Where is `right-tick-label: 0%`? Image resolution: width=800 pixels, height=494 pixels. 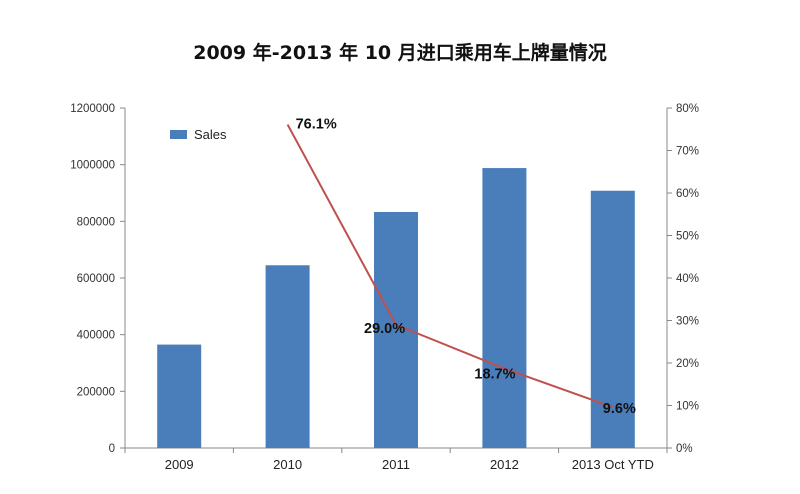
right-tick-label: 0% is located at coordinates (684, 449).